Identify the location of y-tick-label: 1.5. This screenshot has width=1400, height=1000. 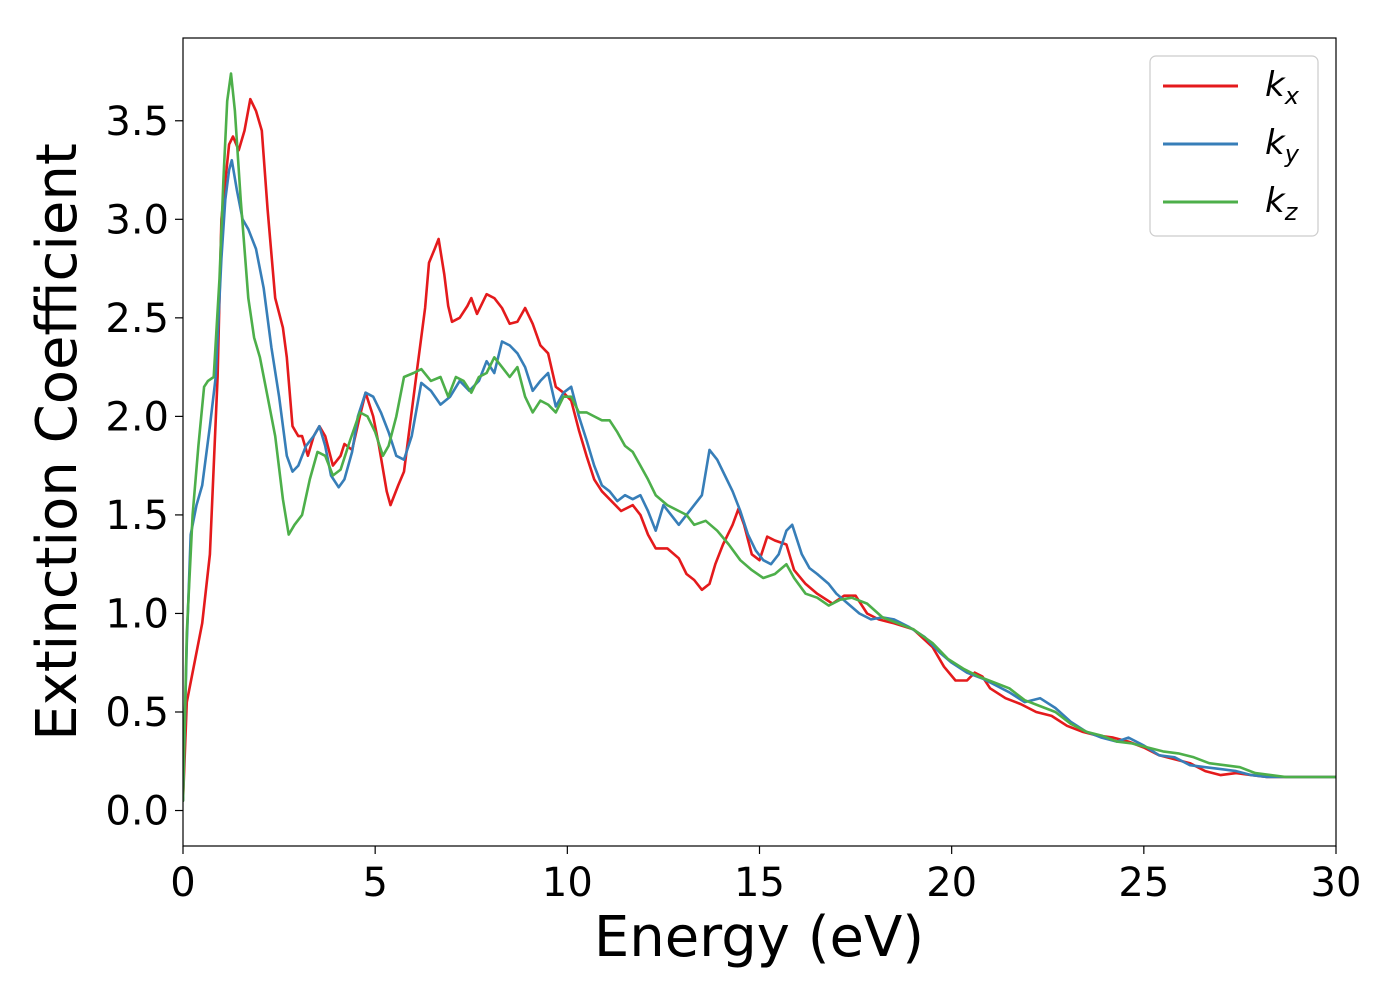
(137, 516).